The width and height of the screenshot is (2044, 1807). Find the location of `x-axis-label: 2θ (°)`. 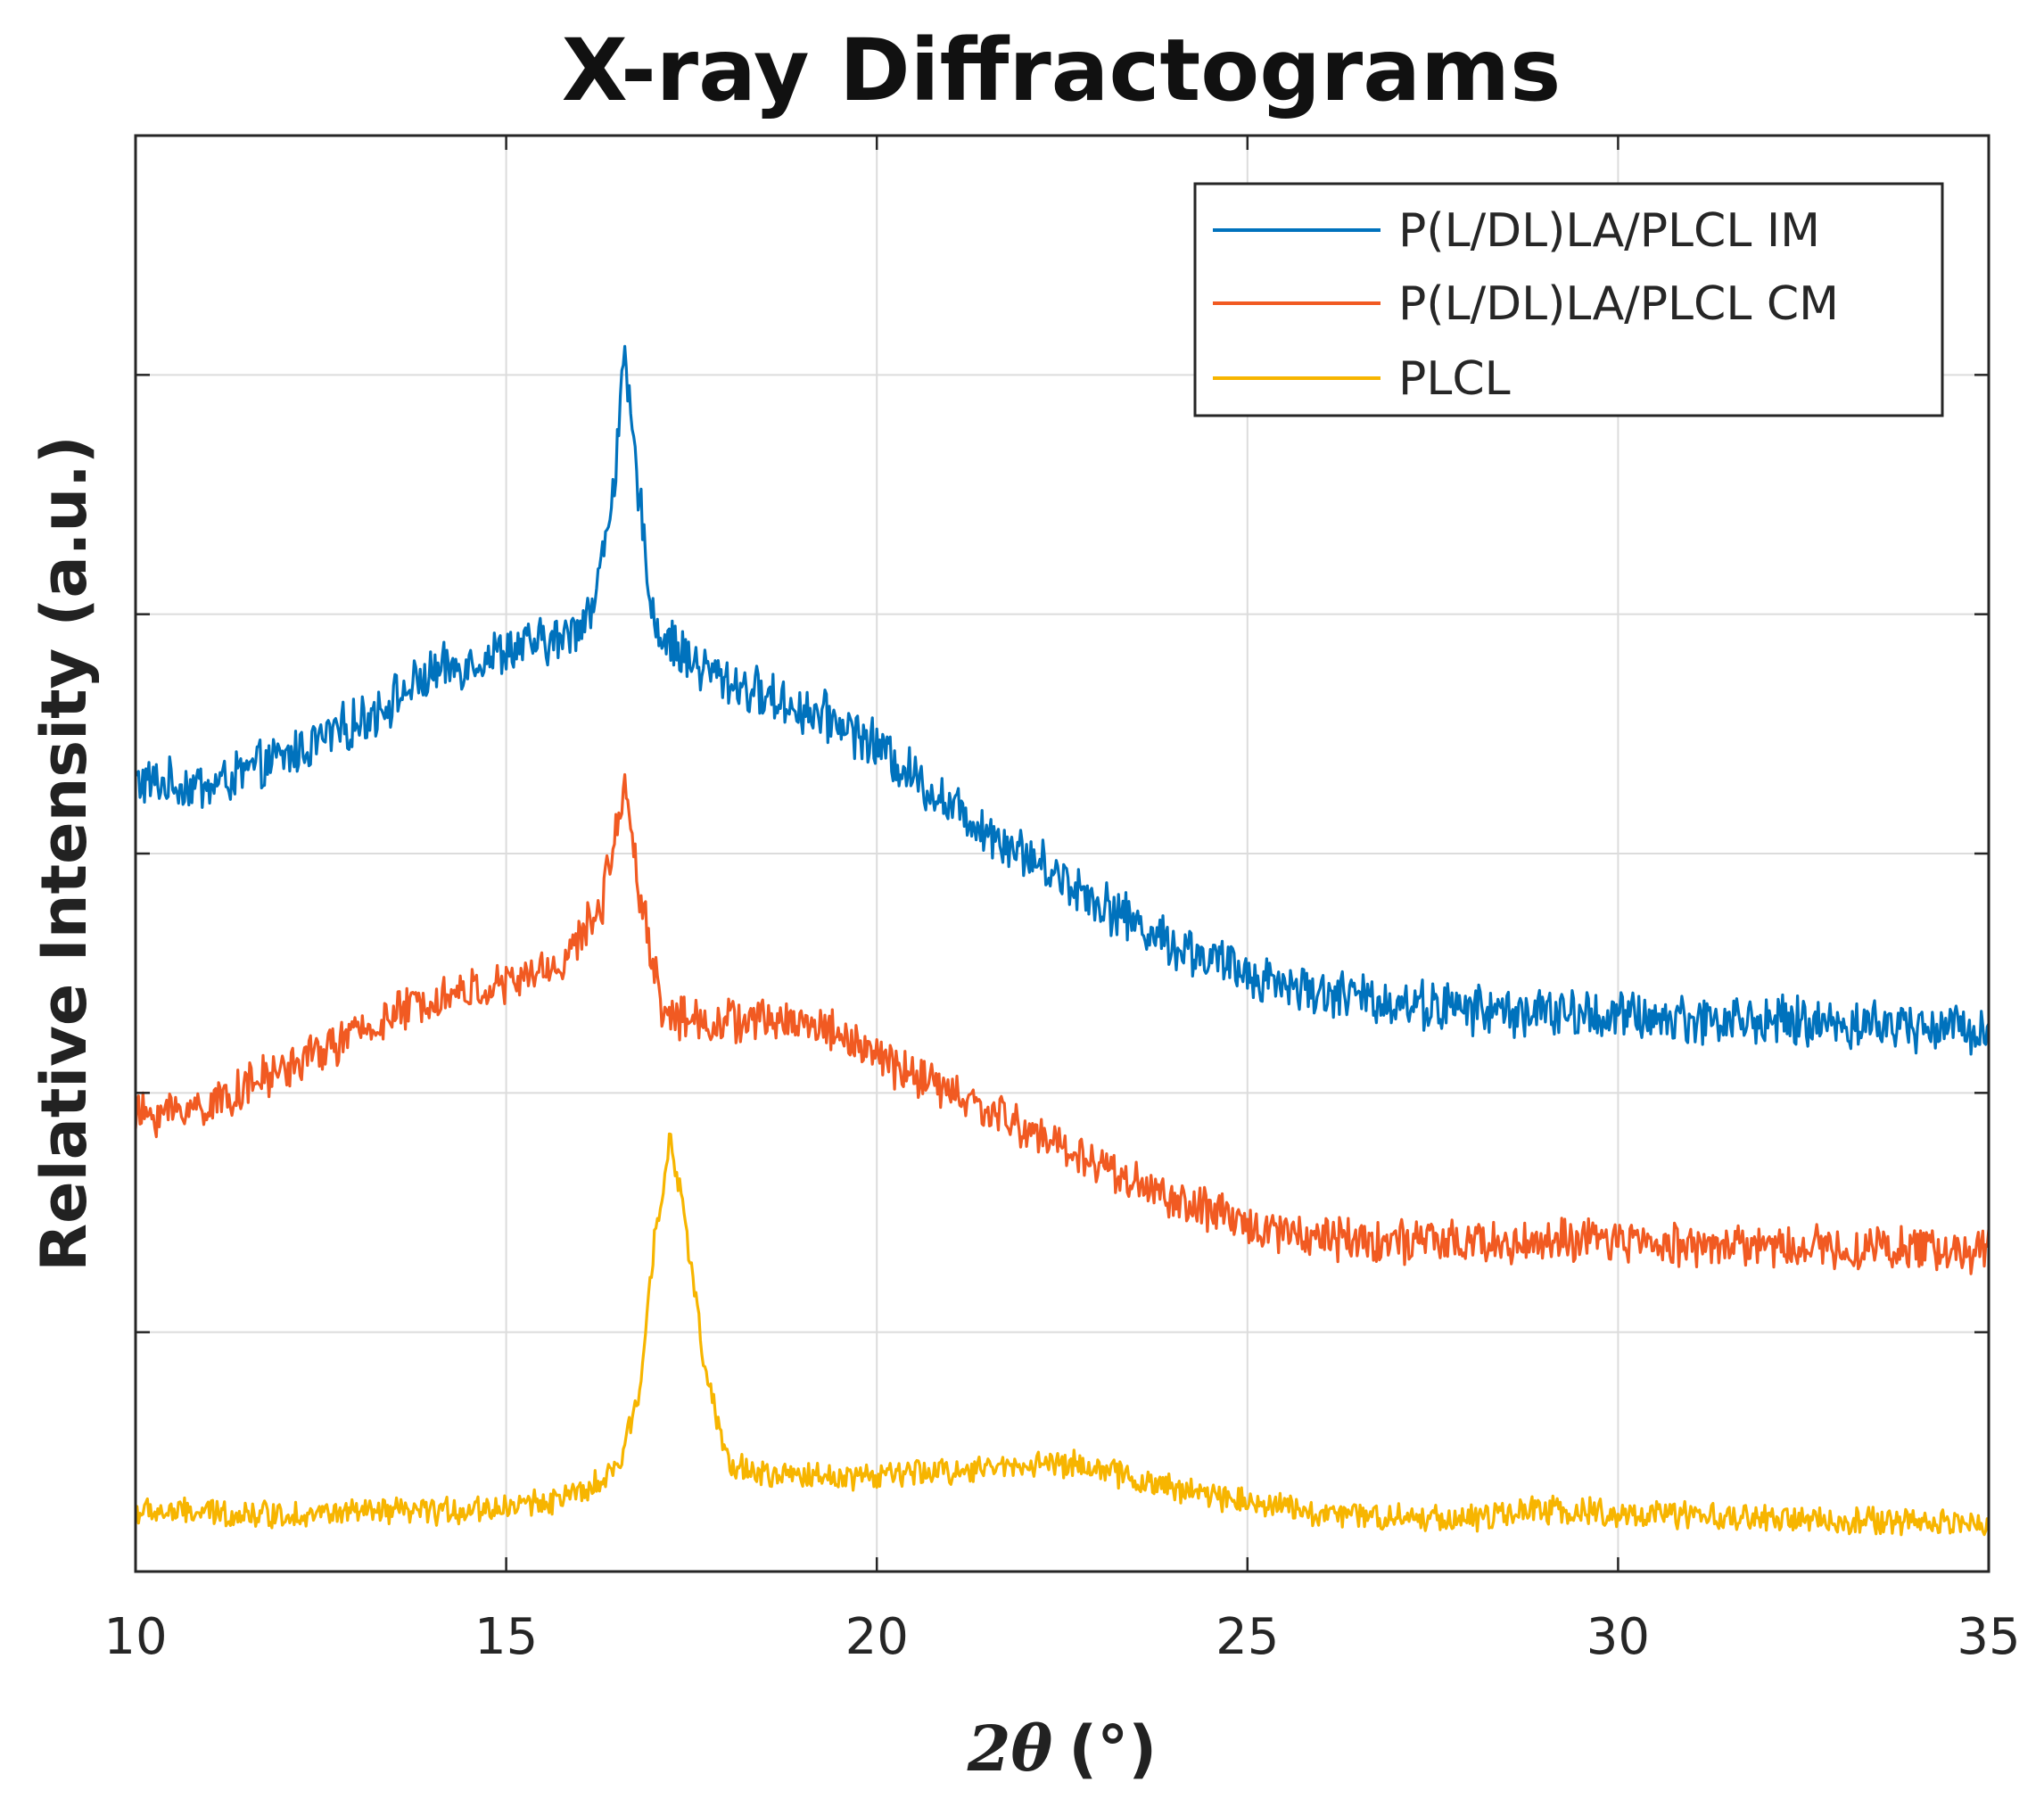

x-axis-label: 2θ (°) is located at coordinates (1062, 1749).